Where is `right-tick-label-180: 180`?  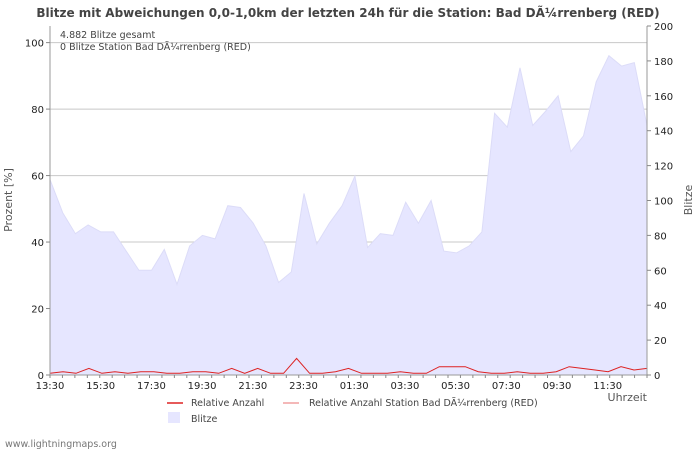 right-tick-label-180: 180 is located at coordinates (663, 62).